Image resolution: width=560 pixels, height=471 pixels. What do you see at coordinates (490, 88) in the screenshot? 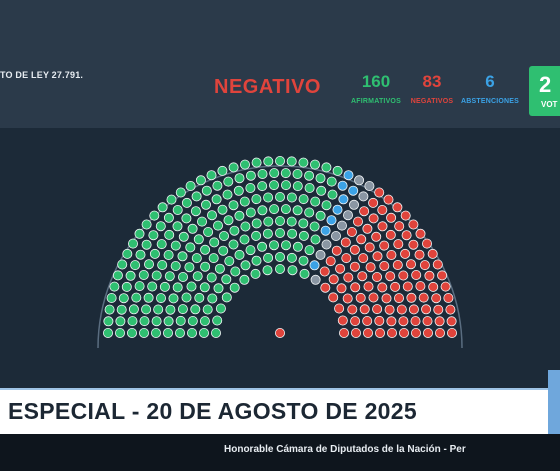
I see `stat-abstenciones: 6 ABSTENCIONES` at bounding box center [490, 88].